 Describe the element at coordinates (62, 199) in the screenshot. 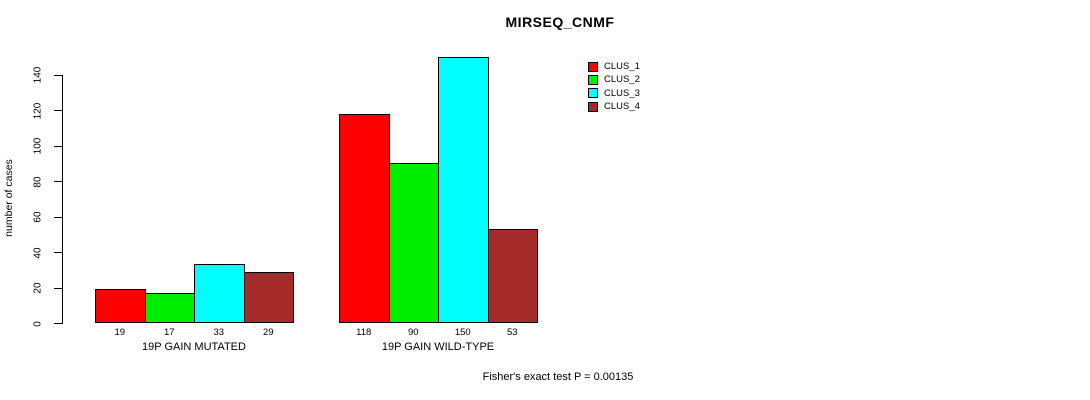

I see `y-axis-line` at that location.